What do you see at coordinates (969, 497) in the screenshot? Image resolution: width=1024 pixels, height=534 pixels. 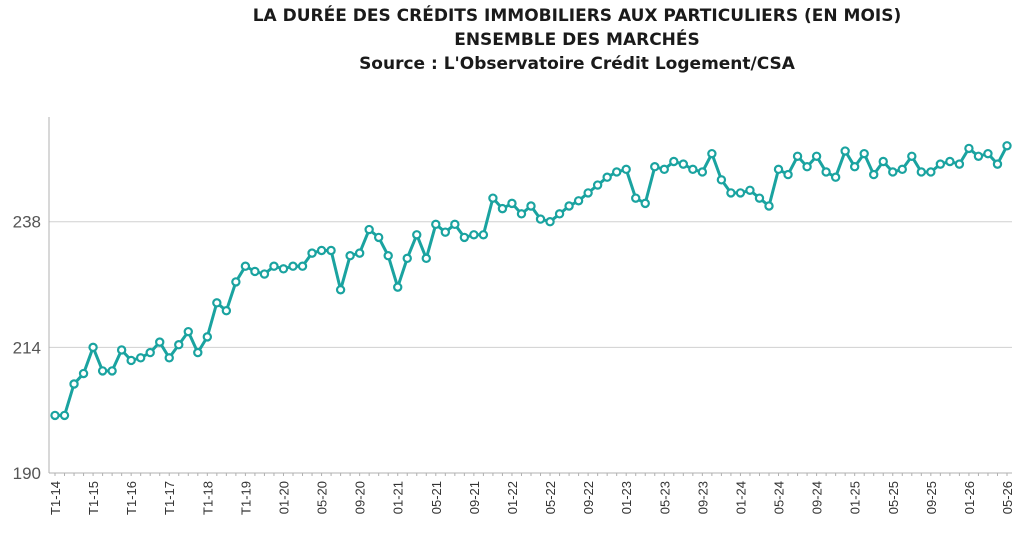 I see `x-tick-label: 01-26` at bounding box center [969, 497].